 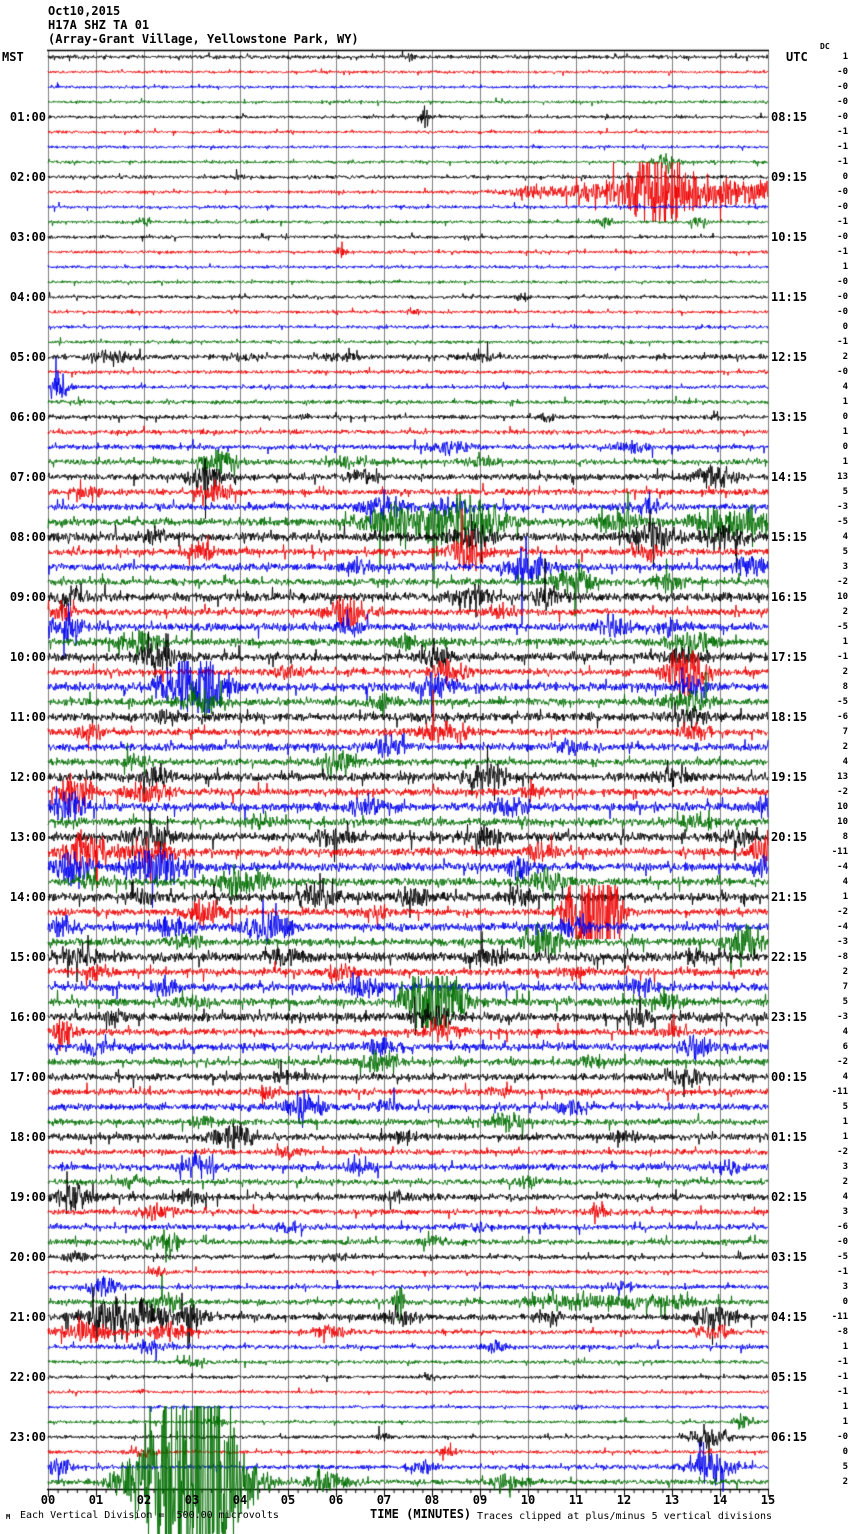 I want to click on mst-hour-label: 02:00, so click(x=27, y=177).